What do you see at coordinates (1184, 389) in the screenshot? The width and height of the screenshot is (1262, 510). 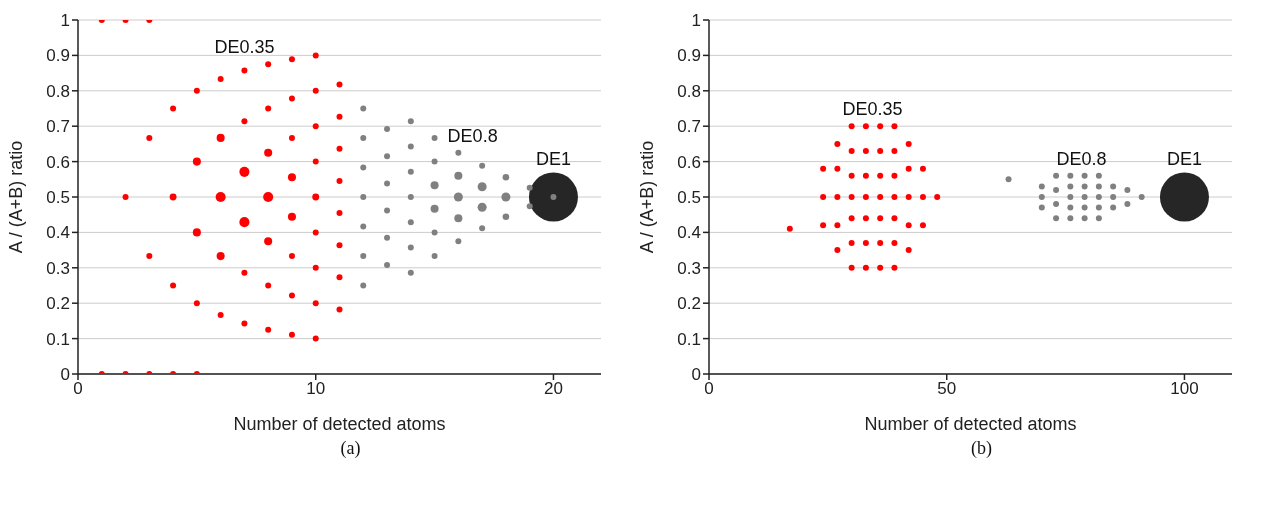 I see `x-tick-label: 100` at bounding box center [1184, 389].